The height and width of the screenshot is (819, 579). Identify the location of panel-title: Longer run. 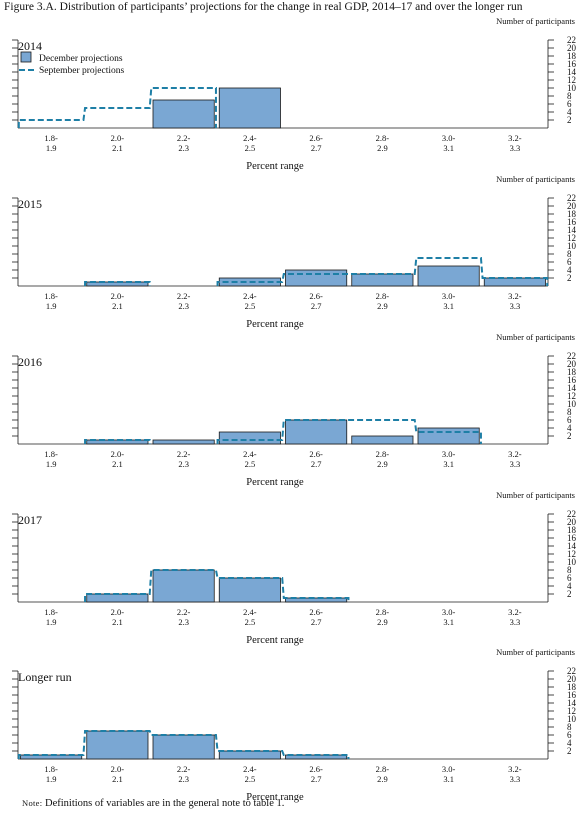
(45, 677).